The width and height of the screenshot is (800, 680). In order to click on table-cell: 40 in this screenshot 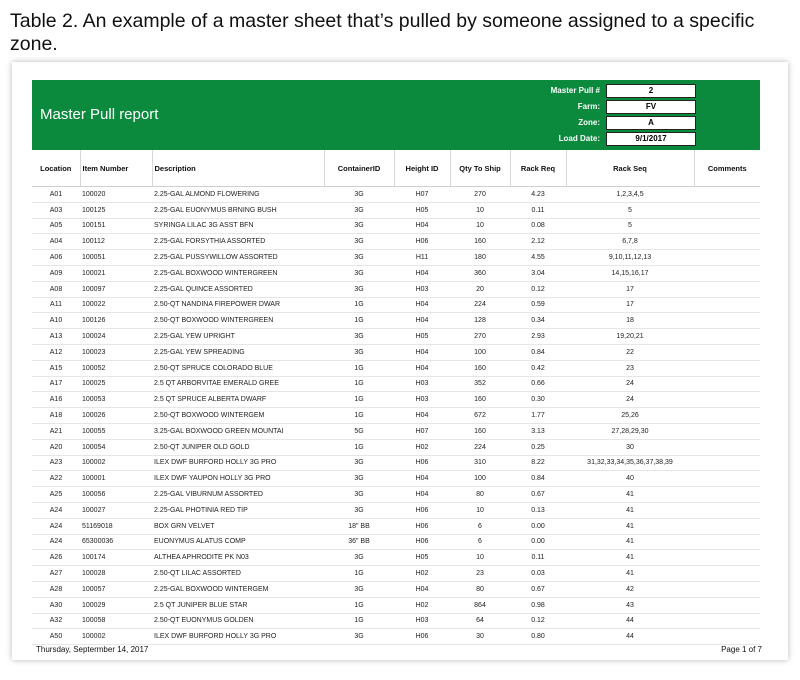, I will do `click(630, 479)`.